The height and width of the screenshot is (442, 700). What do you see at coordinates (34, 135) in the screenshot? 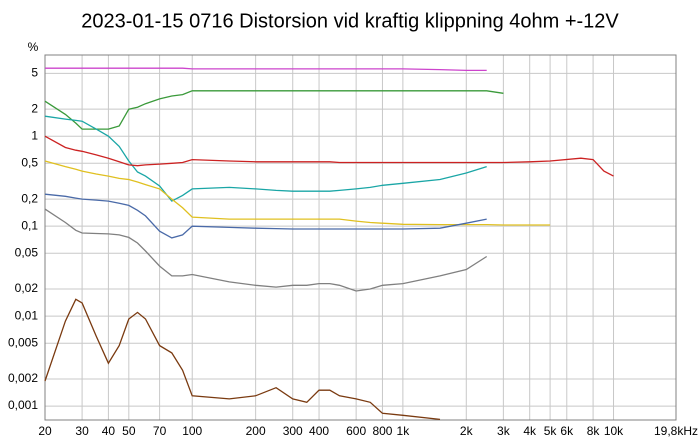
I see `y-tick-label: 1` at bounding box center [34, 135].